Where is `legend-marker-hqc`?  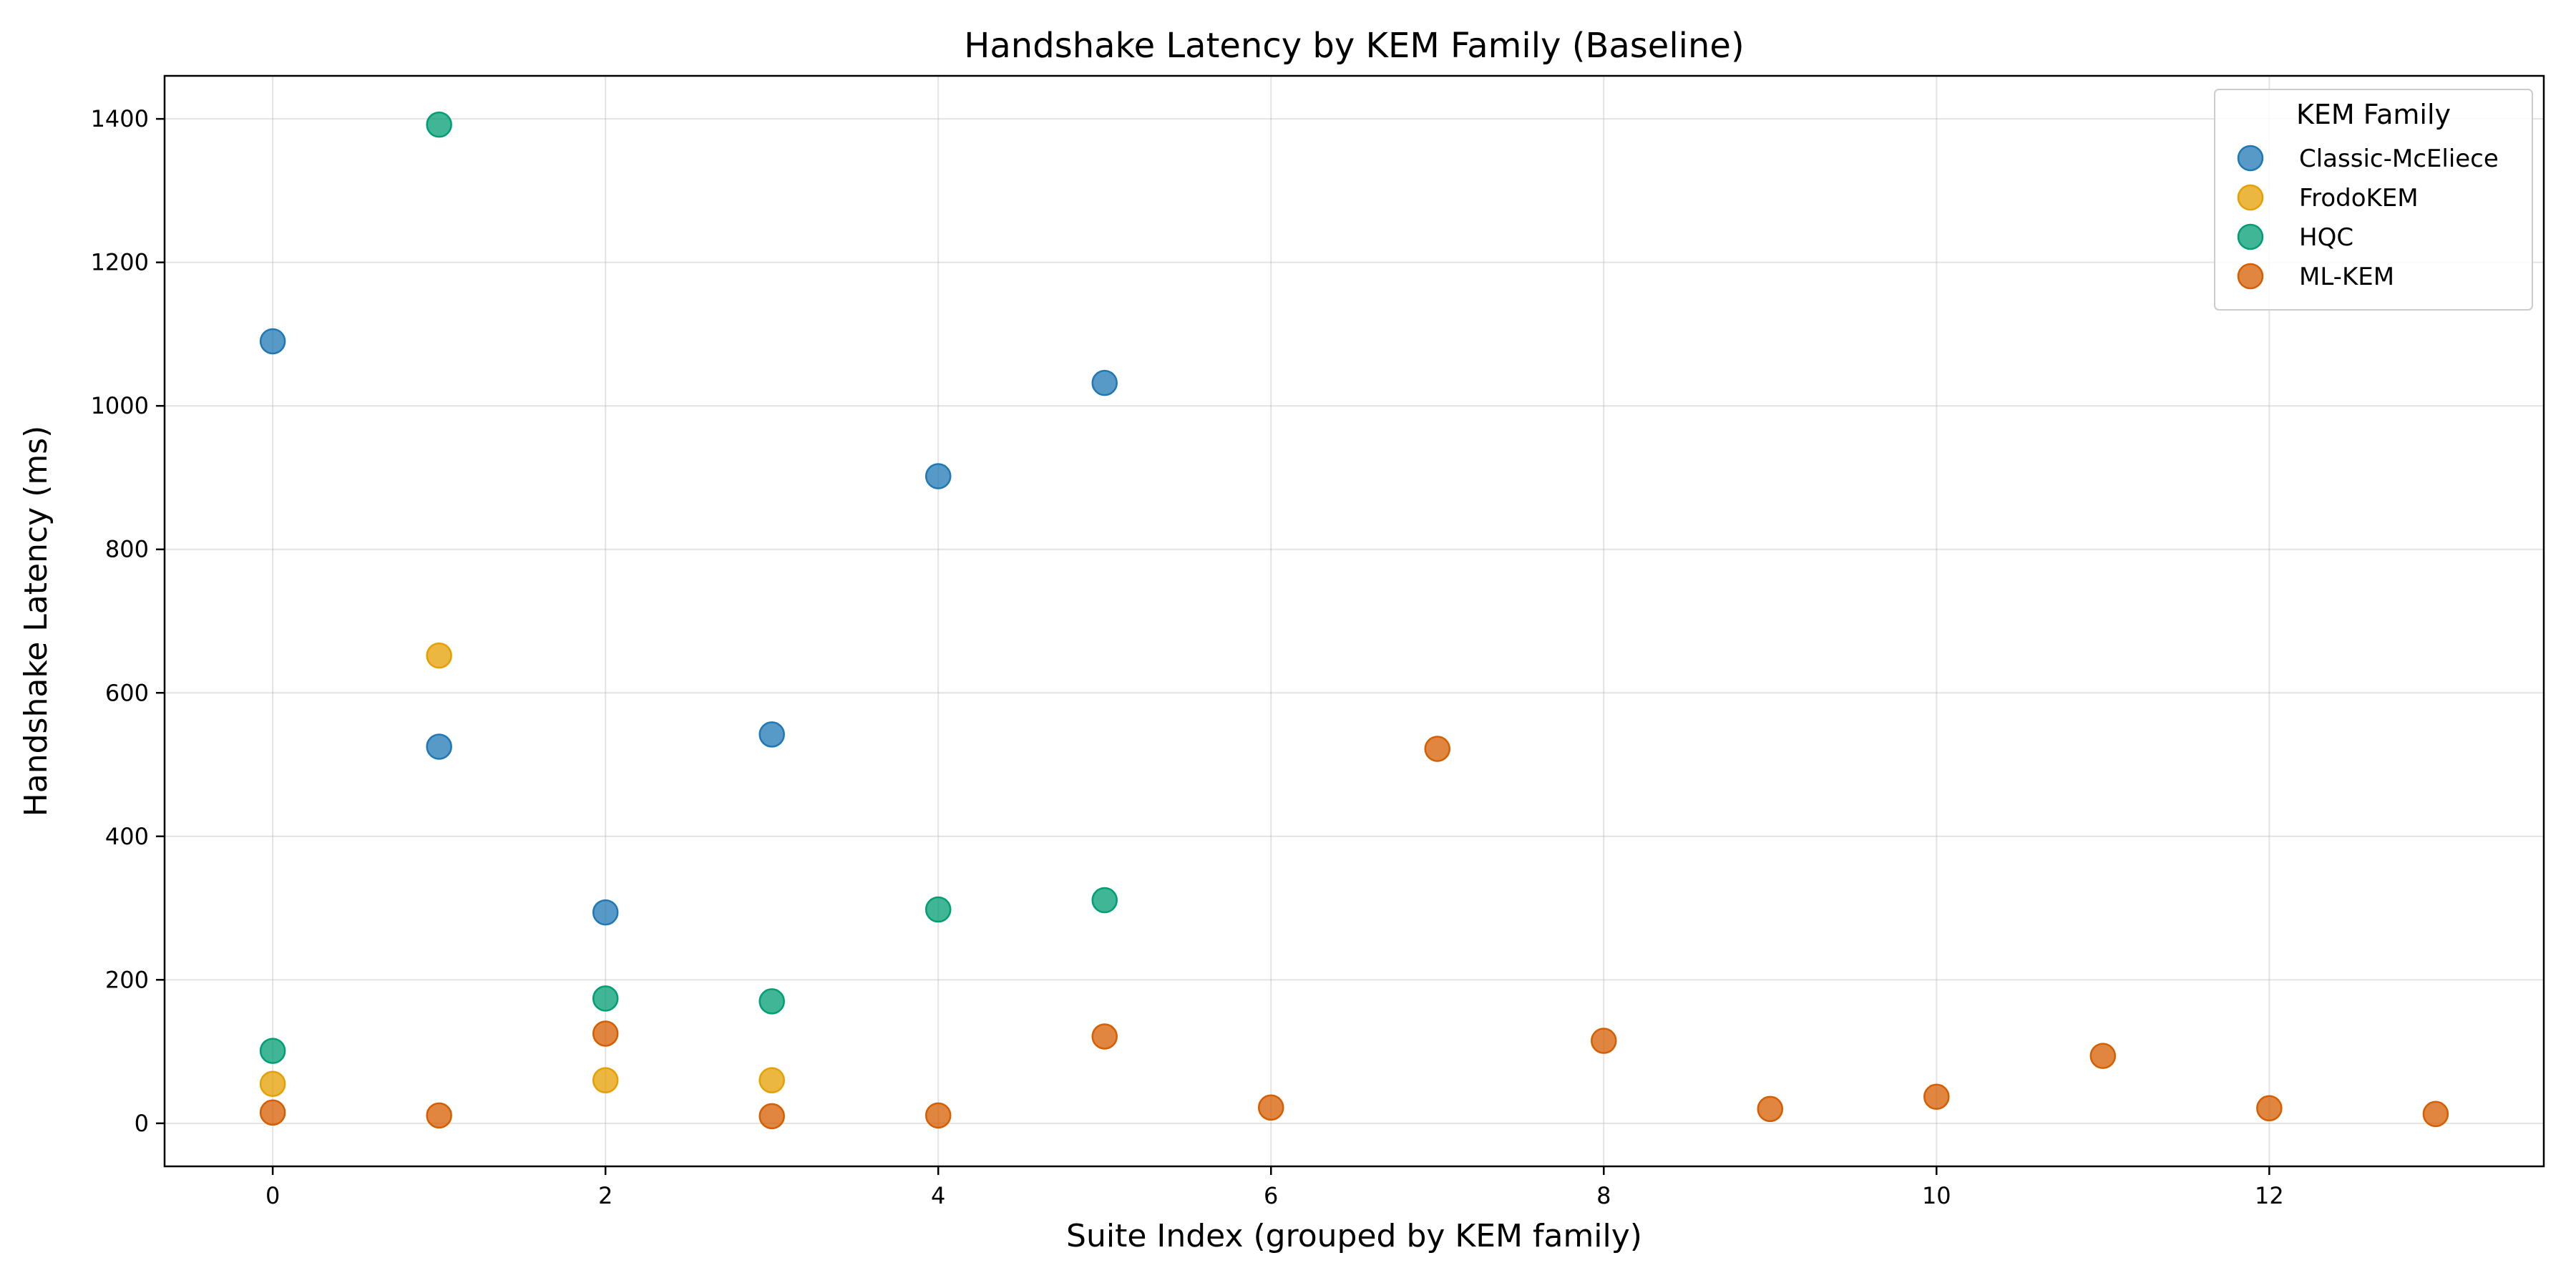 legend-marker-hqc is located at coordinates (2250, 236).